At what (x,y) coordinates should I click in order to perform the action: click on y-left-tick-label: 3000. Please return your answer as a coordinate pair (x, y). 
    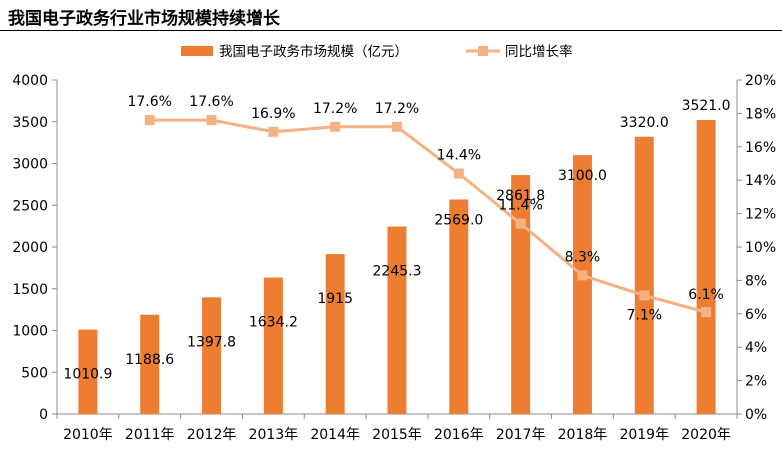
    Looking at the image, I should click on (30, 165).